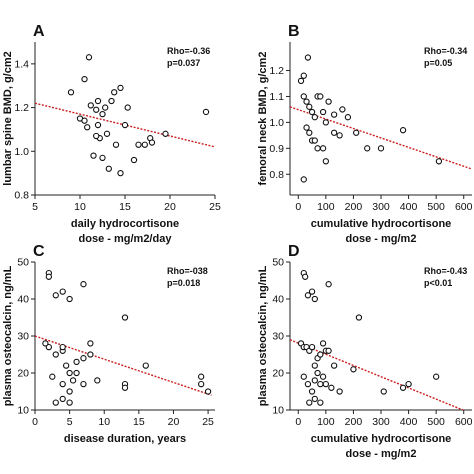 The height and width of the screenshot is (474, 474). Describe the element at coordinates (294, 251) in the screenshot. I see `panel-d-letter: D` at that location.